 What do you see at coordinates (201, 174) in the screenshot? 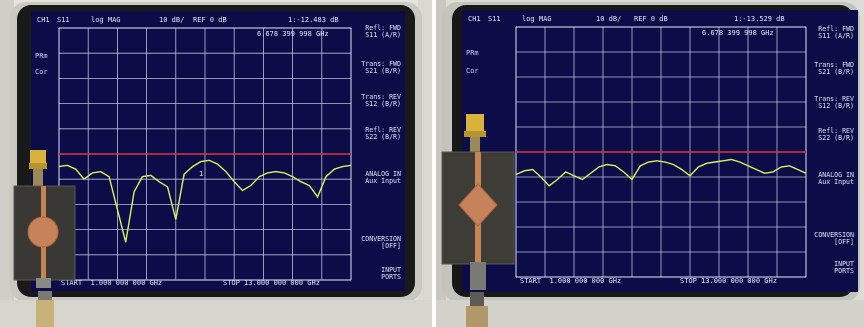
I see `marker-flag: 1` at bounding box center [201, 174].